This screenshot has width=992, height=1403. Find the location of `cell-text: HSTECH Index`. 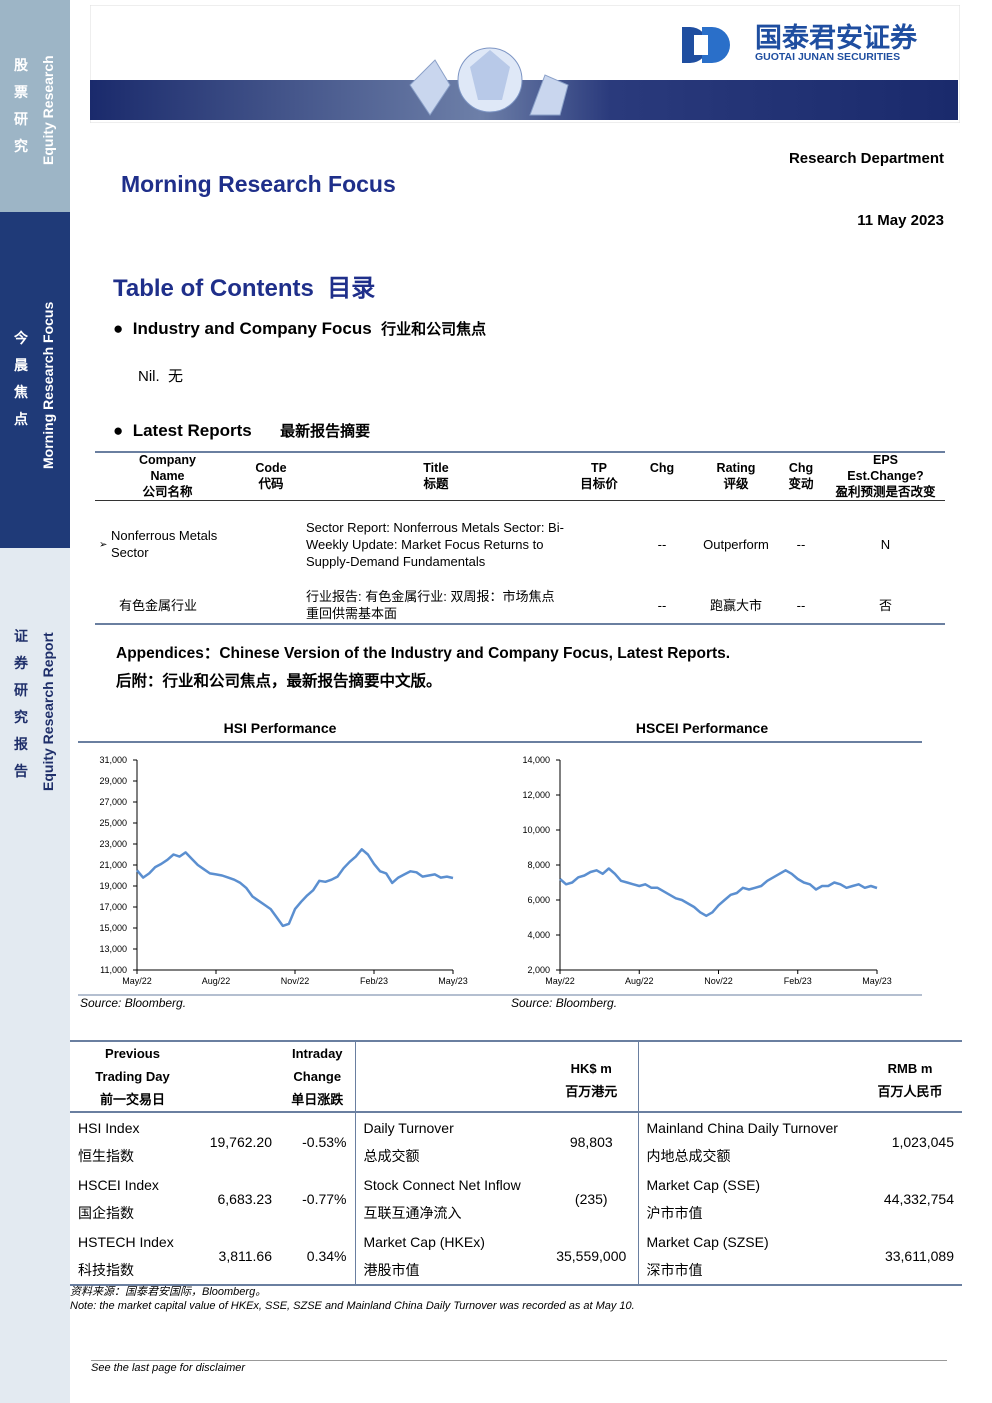

cell-text: HSTECH Index is located at coordinates (126, 1241).